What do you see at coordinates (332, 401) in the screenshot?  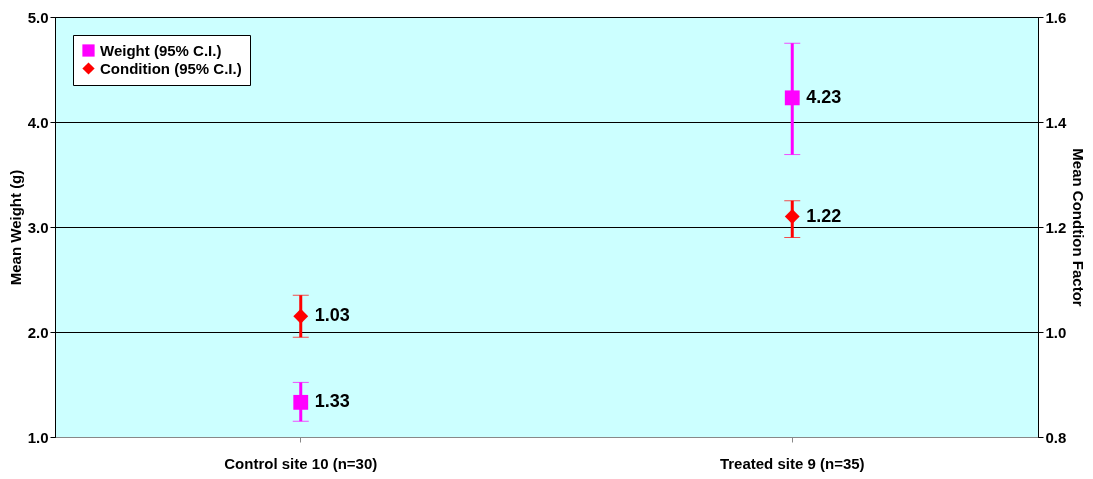 I see `data-label: 1.33` at bounding box center [332, 401].